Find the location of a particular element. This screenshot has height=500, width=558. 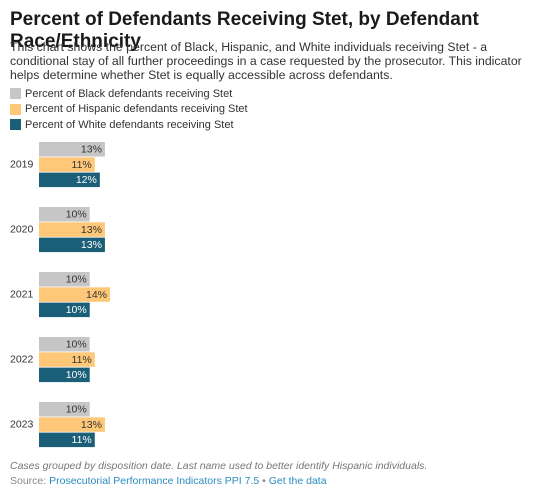

category-label: 2021 is located at coordinates (22, 294).